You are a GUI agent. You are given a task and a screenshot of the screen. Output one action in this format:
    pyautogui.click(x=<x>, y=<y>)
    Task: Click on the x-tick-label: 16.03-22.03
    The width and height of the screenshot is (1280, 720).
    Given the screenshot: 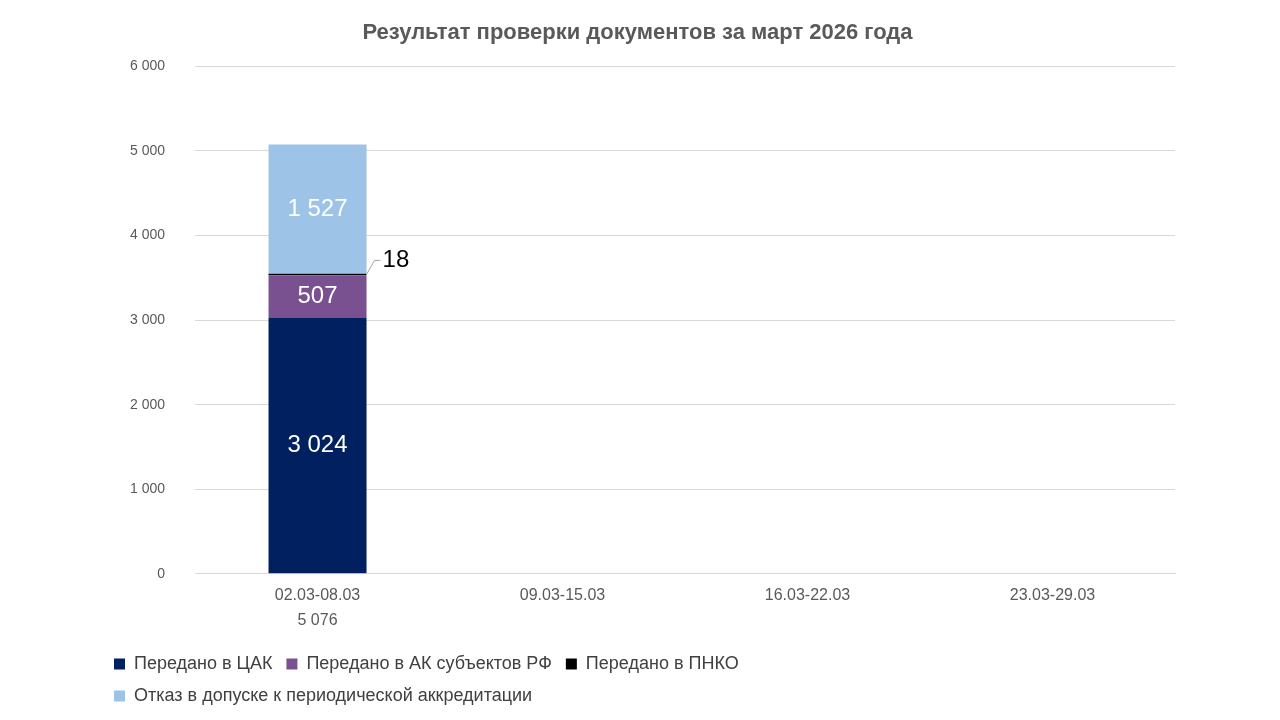 What is the action you would take?
    pyautogui.click(x=807, y=594)
    